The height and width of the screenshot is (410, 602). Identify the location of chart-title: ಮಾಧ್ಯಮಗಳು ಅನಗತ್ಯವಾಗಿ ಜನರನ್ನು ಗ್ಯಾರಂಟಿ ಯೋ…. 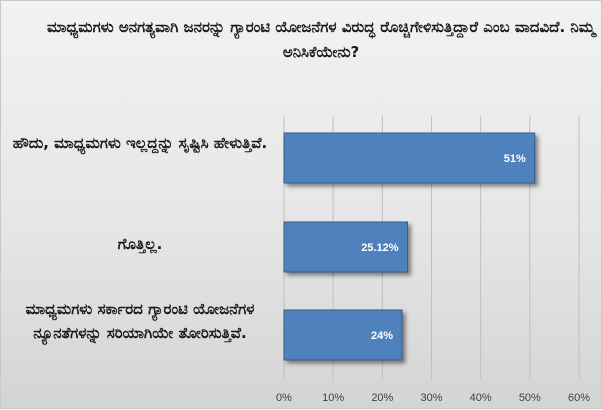
(321, 39).